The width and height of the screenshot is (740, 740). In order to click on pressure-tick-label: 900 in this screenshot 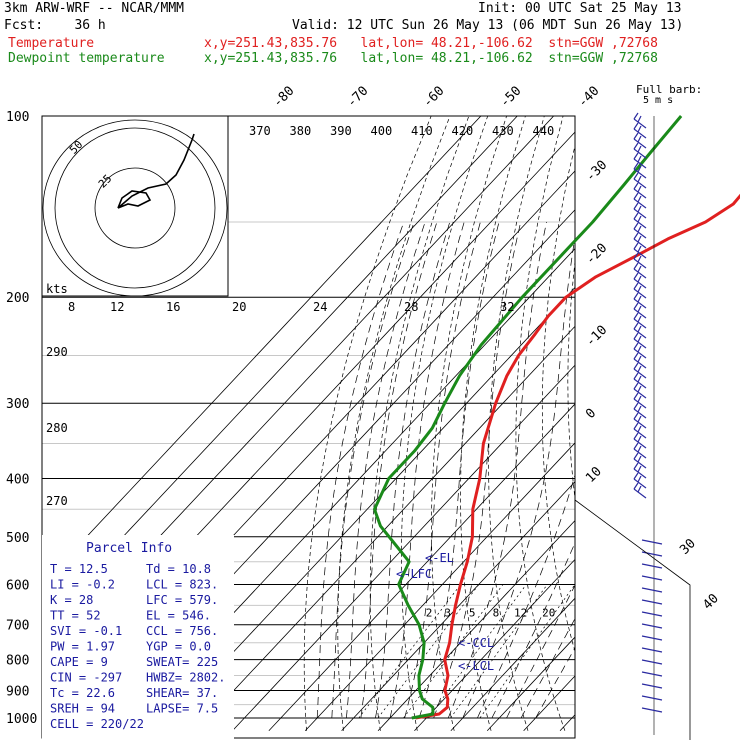, I will do `click(17, 691)`.